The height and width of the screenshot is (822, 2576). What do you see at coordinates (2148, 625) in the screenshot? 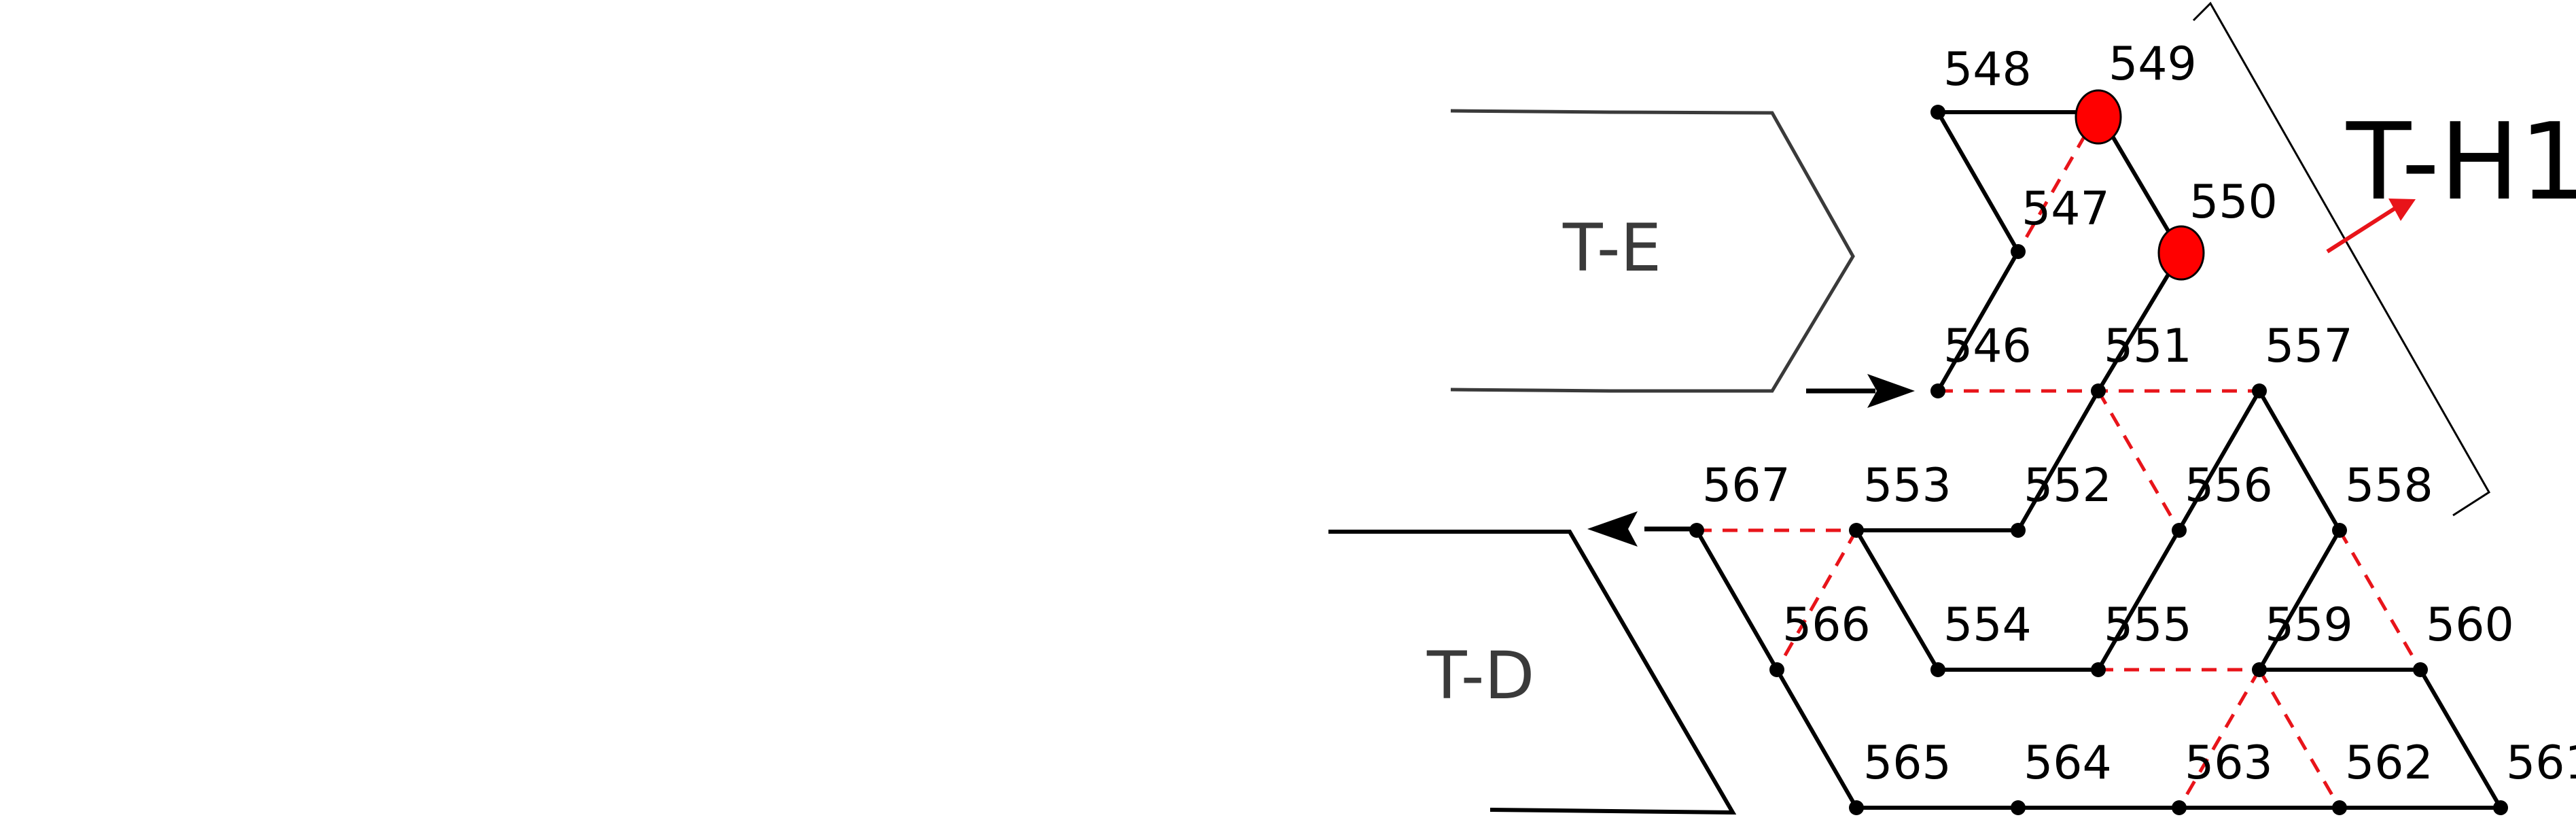
I see `node-label-555: 555` at bounding box center [2148, 625].